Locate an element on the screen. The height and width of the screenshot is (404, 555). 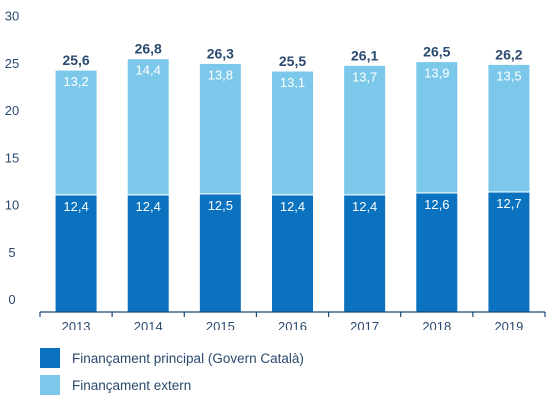
data-label-2018-1: 13,9 is located at coordinates (436, 73).